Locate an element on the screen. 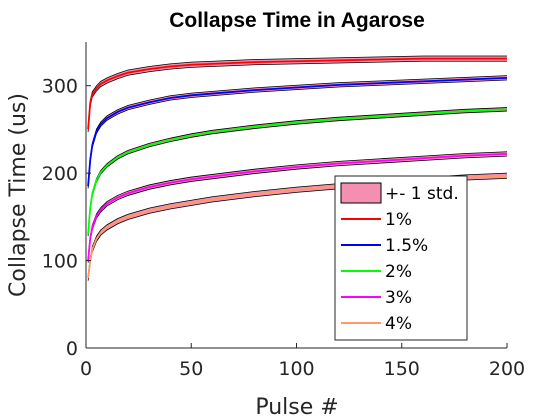  y-tick-label: 300 is located at coordinates (60, 87).